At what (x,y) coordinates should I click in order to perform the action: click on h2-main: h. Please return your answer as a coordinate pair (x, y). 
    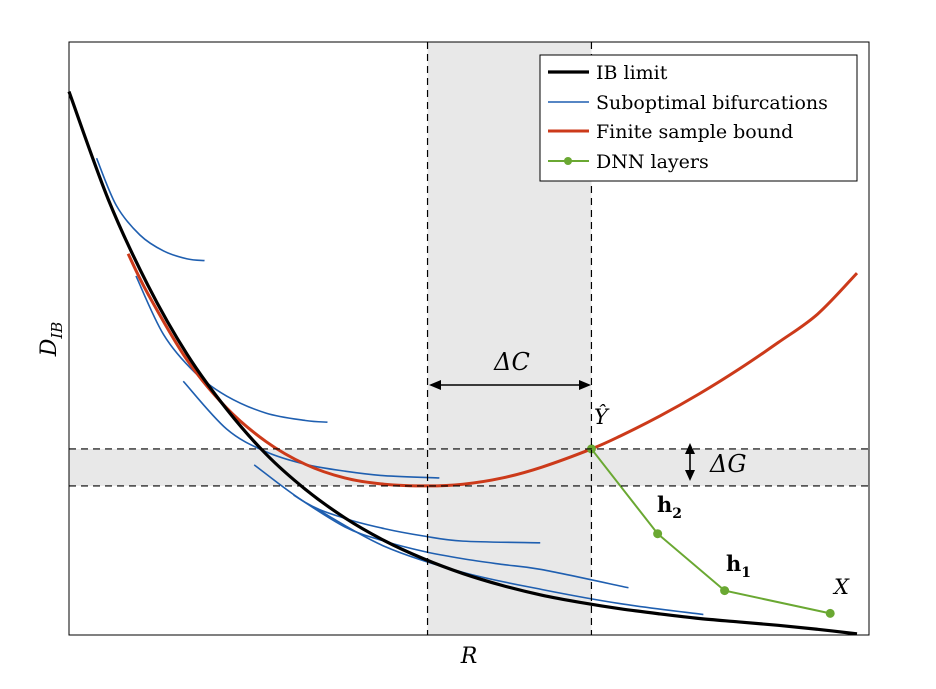
    Looking at the image, I should click on (664, 504).